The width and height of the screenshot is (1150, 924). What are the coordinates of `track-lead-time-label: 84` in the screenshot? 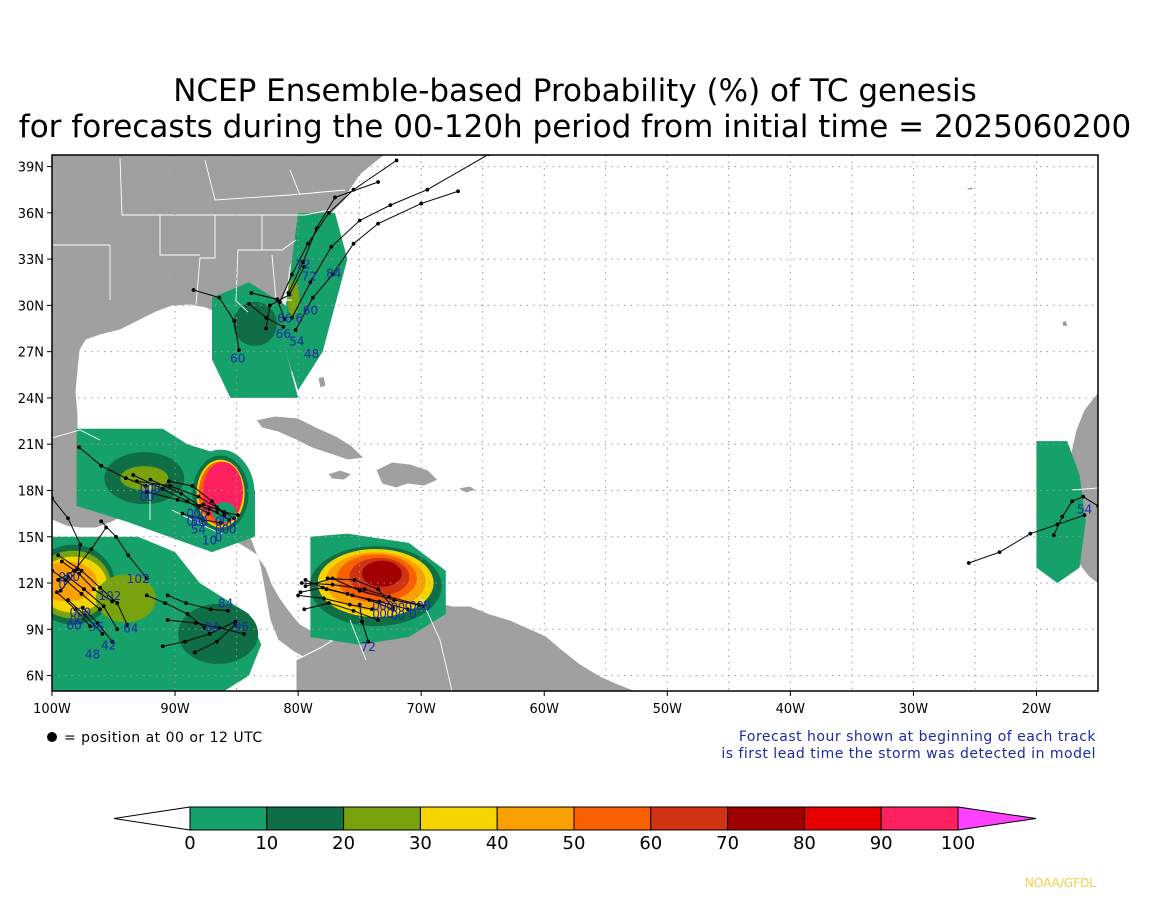 It's located at (225, 604).